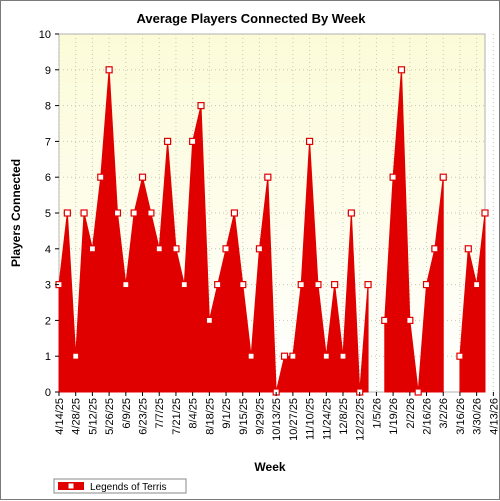 Image resolution: width=500 pixels, height=501 pixels. Describe the element at coordinates (45, 35) in the screenshot. I see `y-tick-label: 10` at that location.